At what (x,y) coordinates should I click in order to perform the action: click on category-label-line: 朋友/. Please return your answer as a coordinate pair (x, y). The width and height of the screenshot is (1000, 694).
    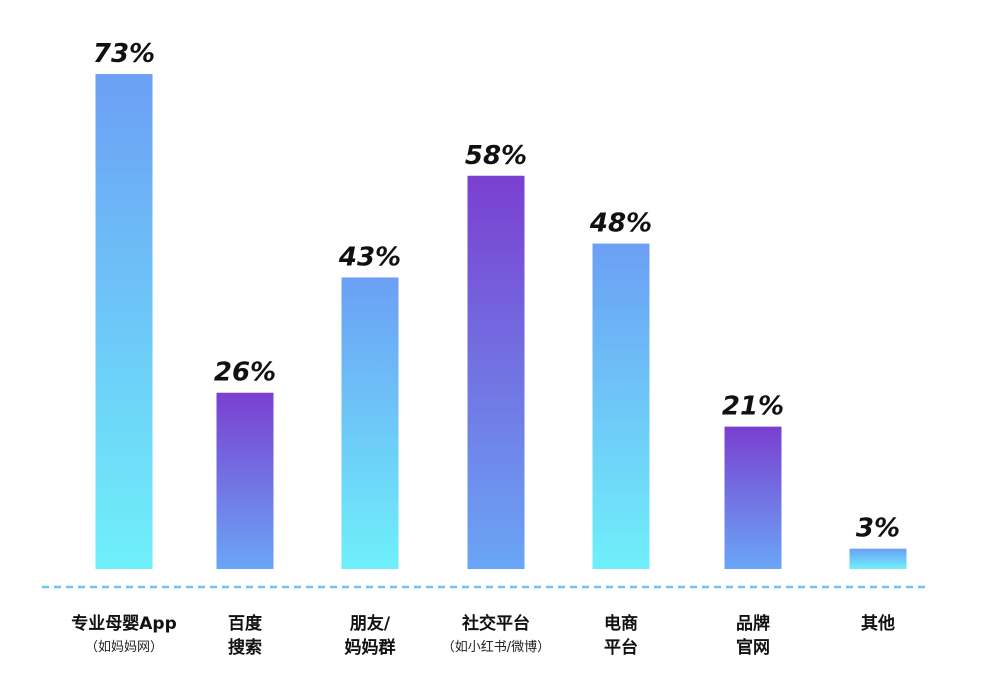
    Looking at the image, I should click on (370, 623).